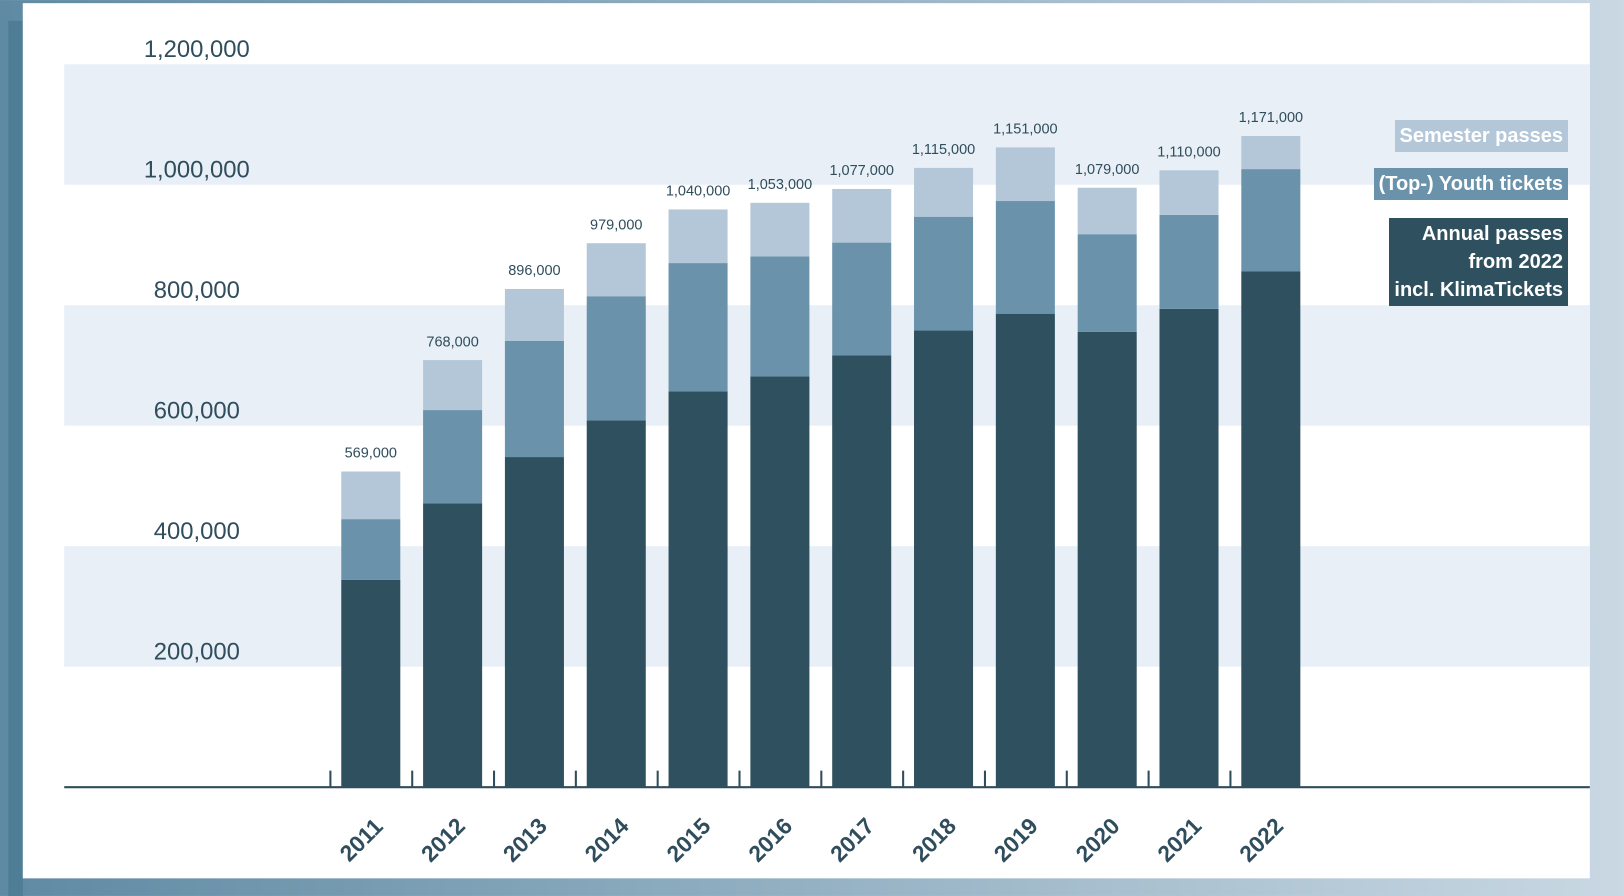 The image size is (1624, 896). What do you see at coordinates (1470, 184) in the screenshot?
I see `legend-entry: (Top-) Youth tickets` at bounding box center [1470, 184].